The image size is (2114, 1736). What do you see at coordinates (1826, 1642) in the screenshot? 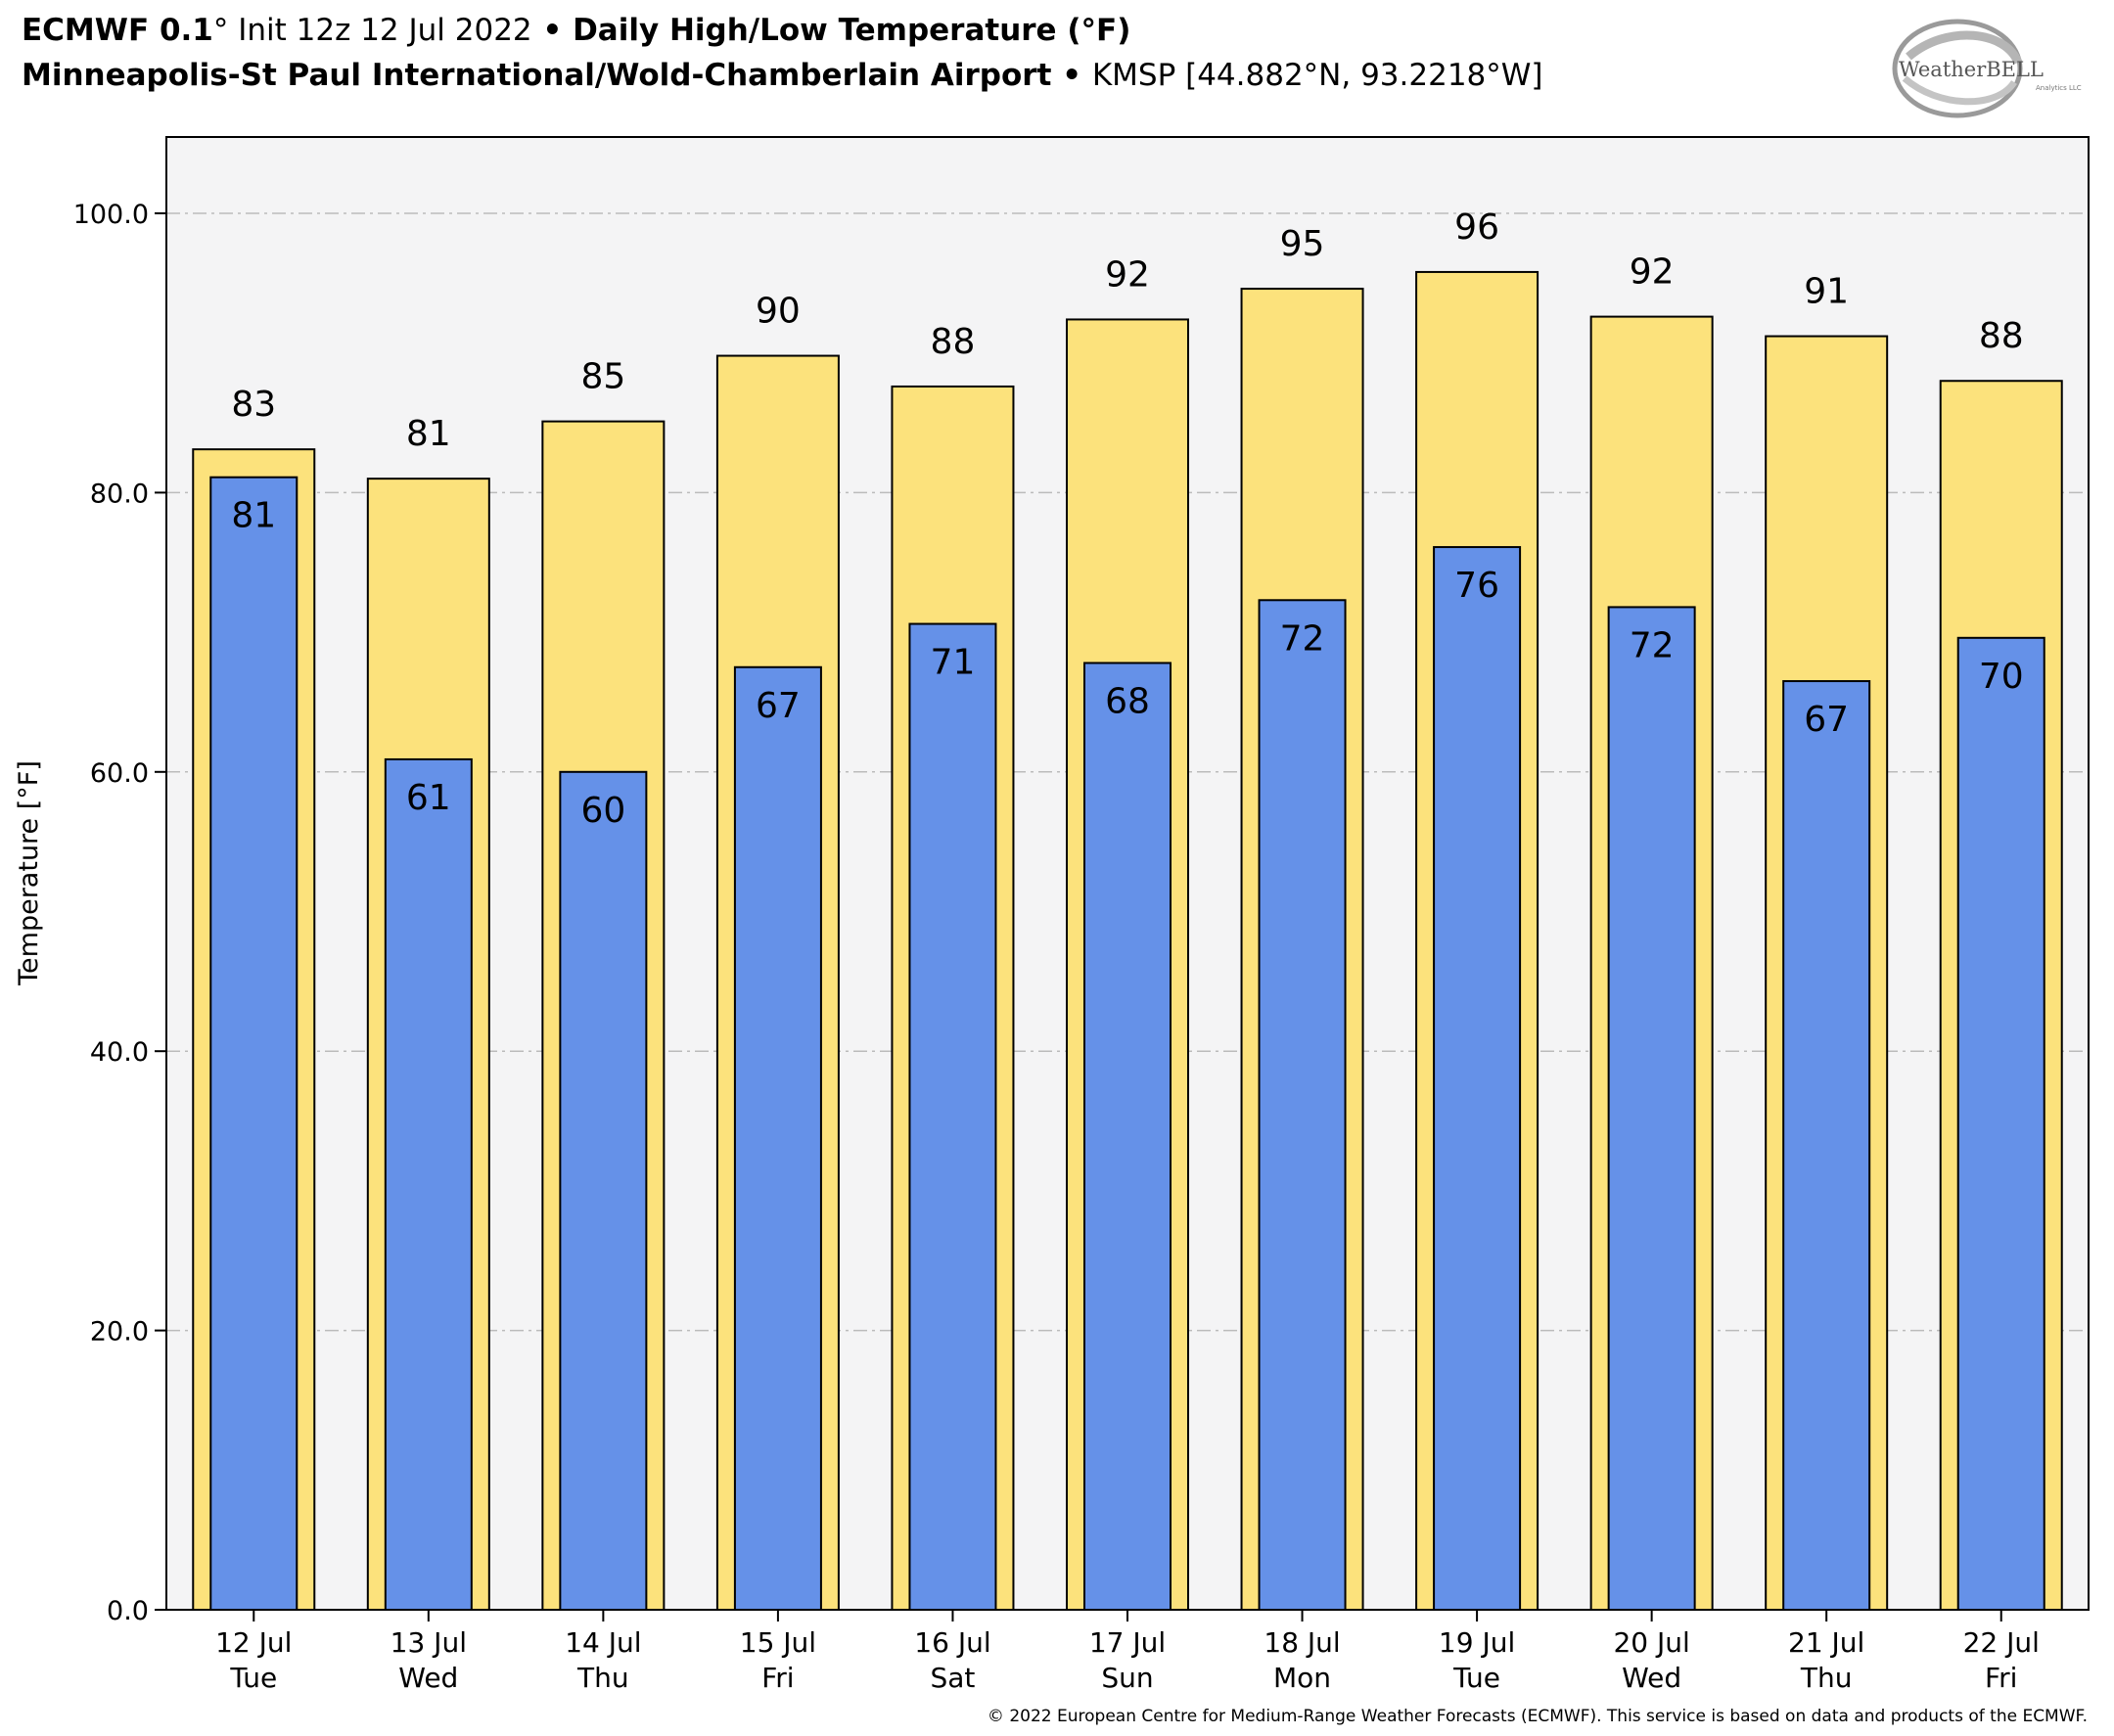
I see `x-tick-label-date: 21 Jul` at bounding box center [1826, 1642].